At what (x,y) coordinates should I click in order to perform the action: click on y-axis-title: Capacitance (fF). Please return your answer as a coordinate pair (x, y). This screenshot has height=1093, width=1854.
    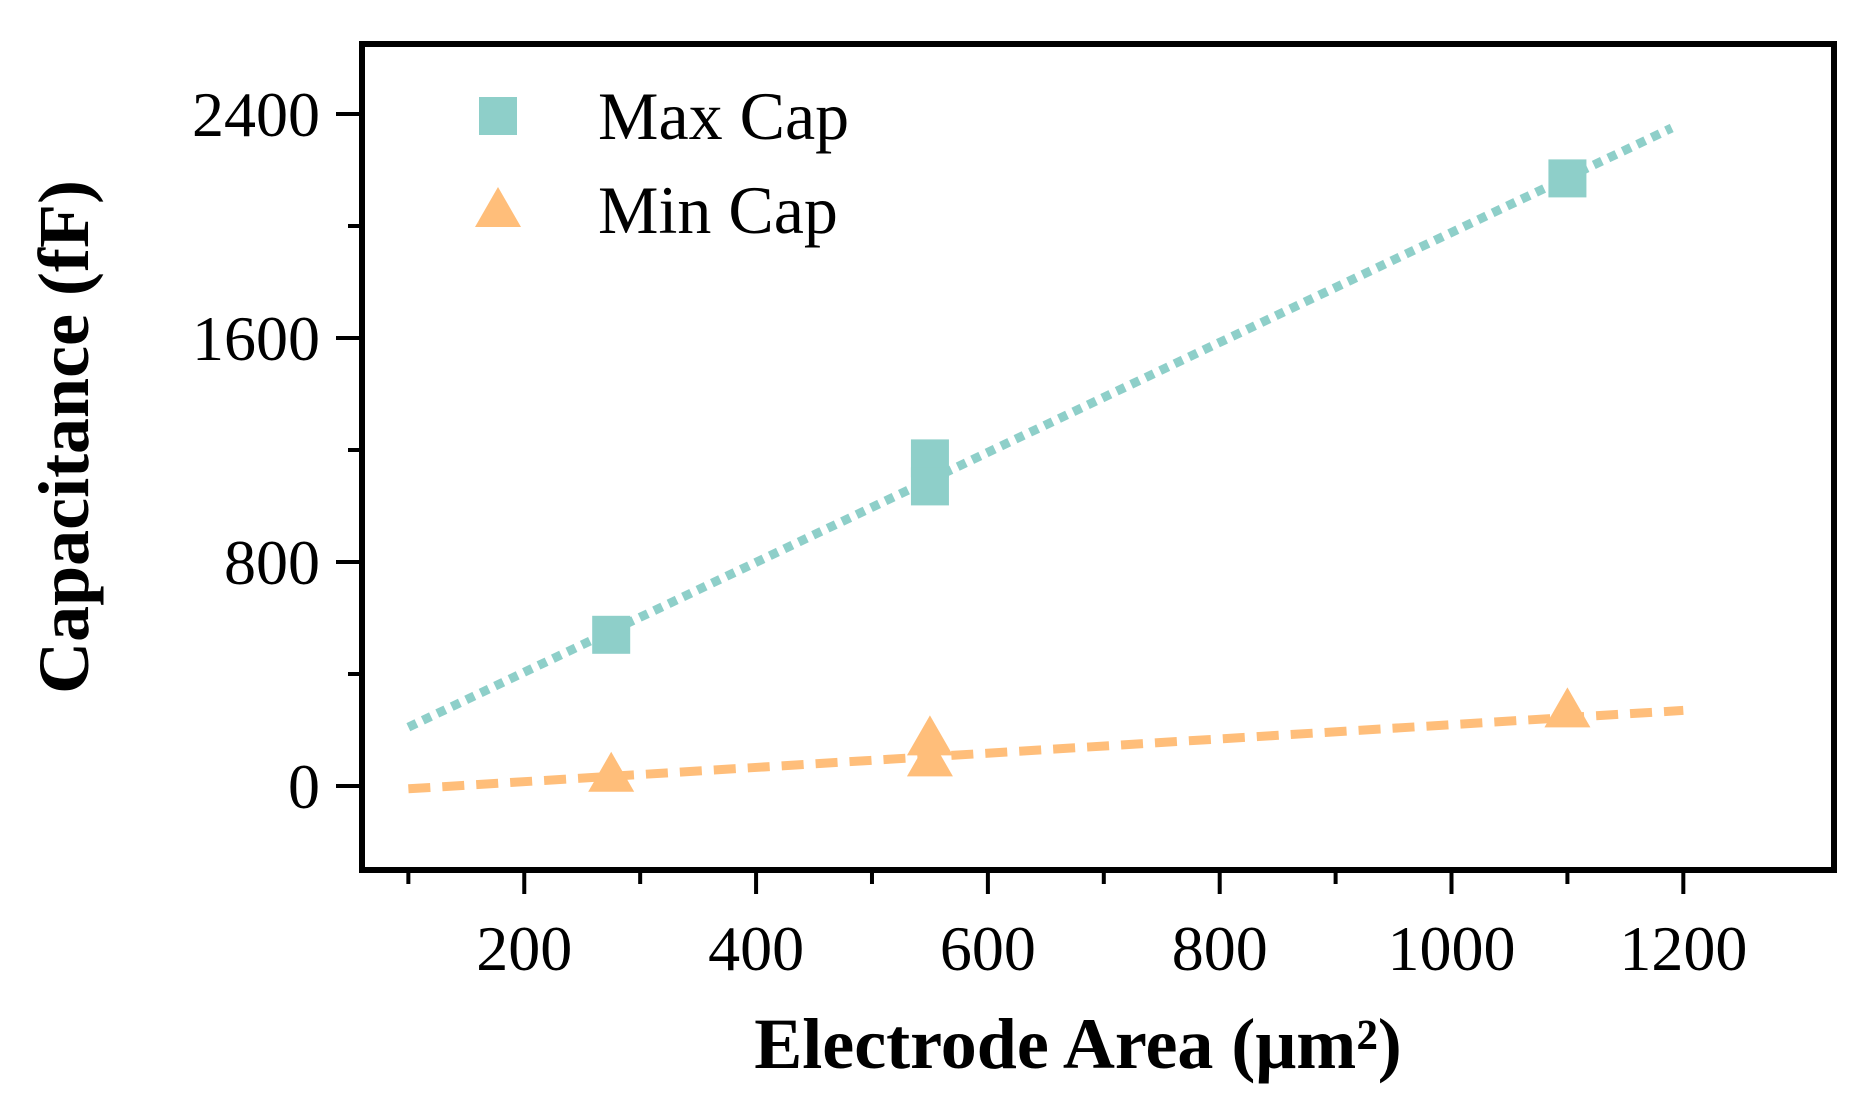
    Looking at the image, I should click on (64, 437).